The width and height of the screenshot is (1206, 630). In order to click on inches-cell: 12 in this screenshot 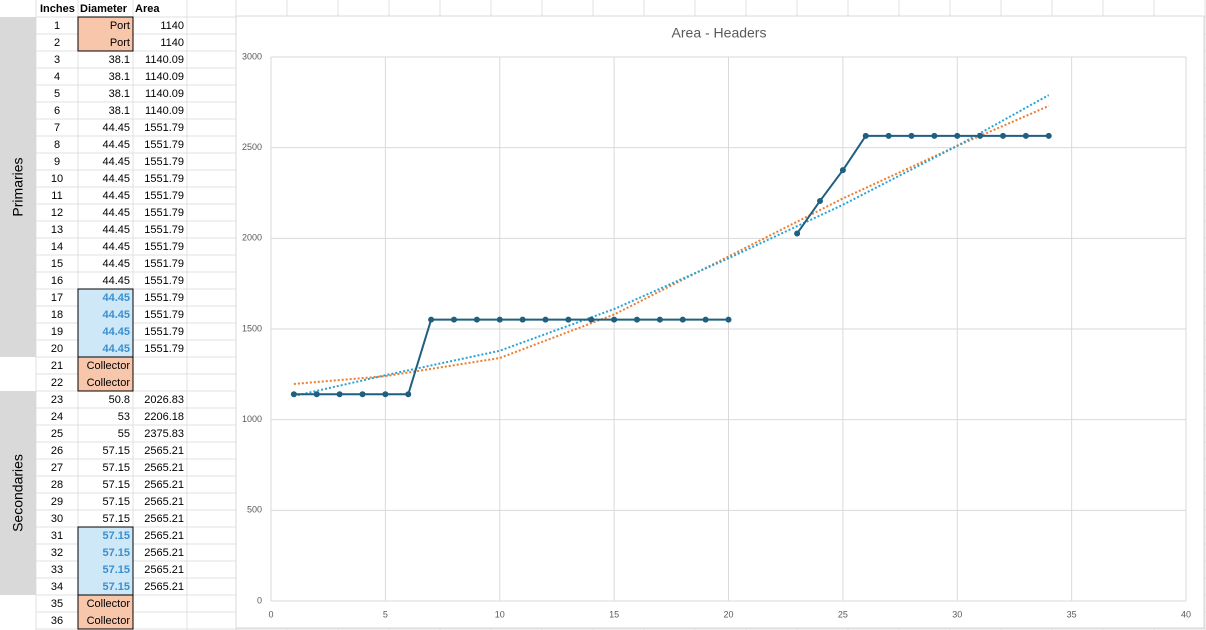, I will do `click(57, 213)`.